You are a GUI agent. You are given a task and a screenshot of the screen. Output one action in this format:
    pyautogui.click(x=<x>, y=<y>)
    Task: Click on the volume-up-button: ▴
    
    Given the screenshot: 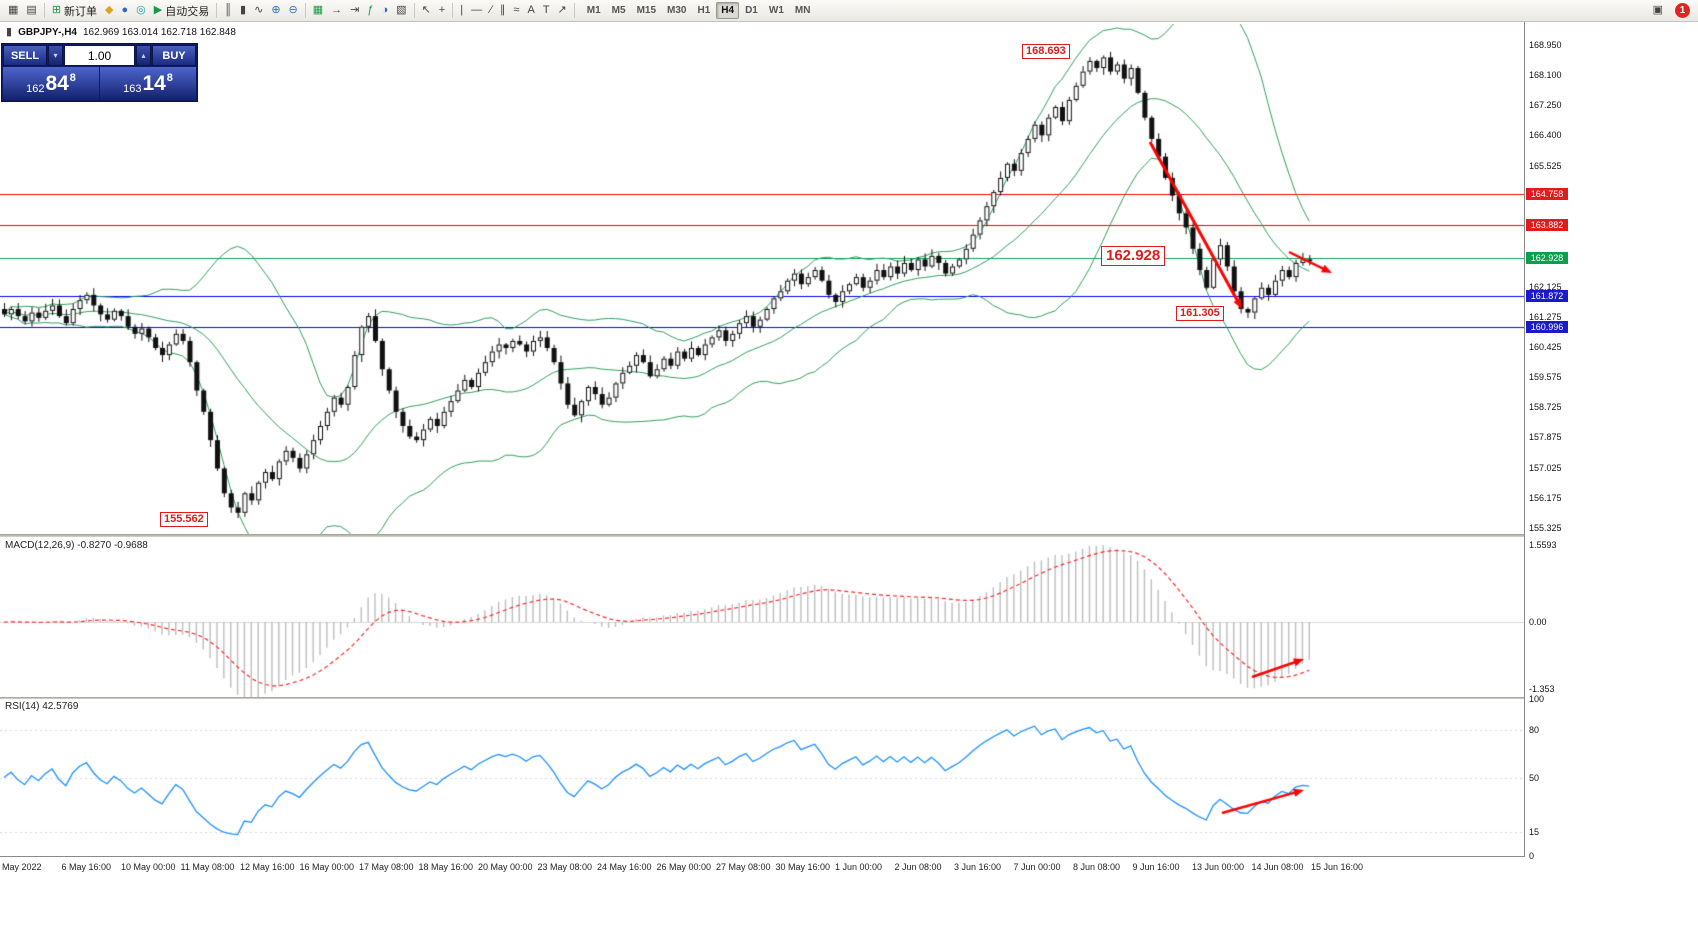 What is the action you would take?
    pyautogui.click(x=143, y=55)
    